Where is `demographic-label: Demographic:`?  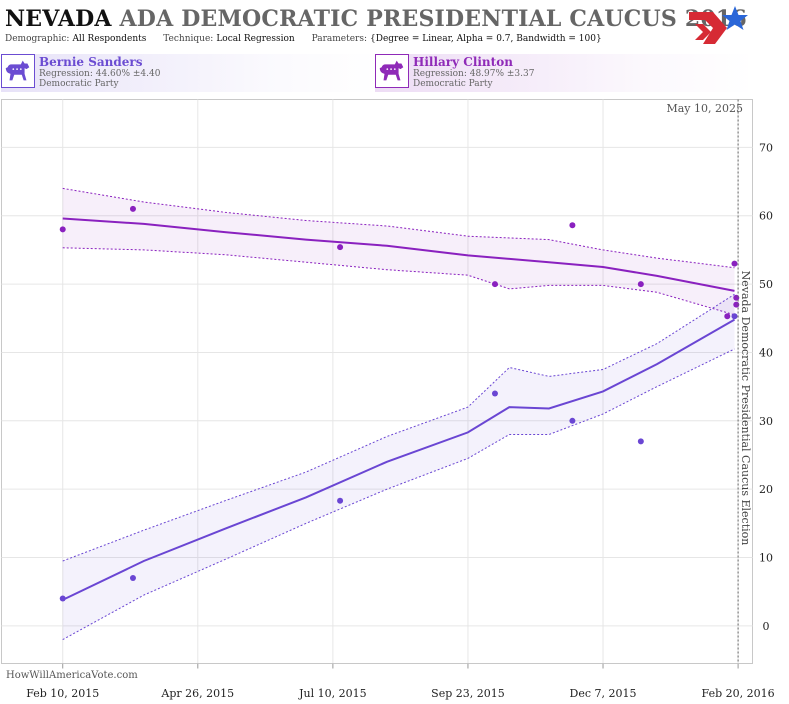
demographic-label: Demographic: is located at coordinates (37, 39).